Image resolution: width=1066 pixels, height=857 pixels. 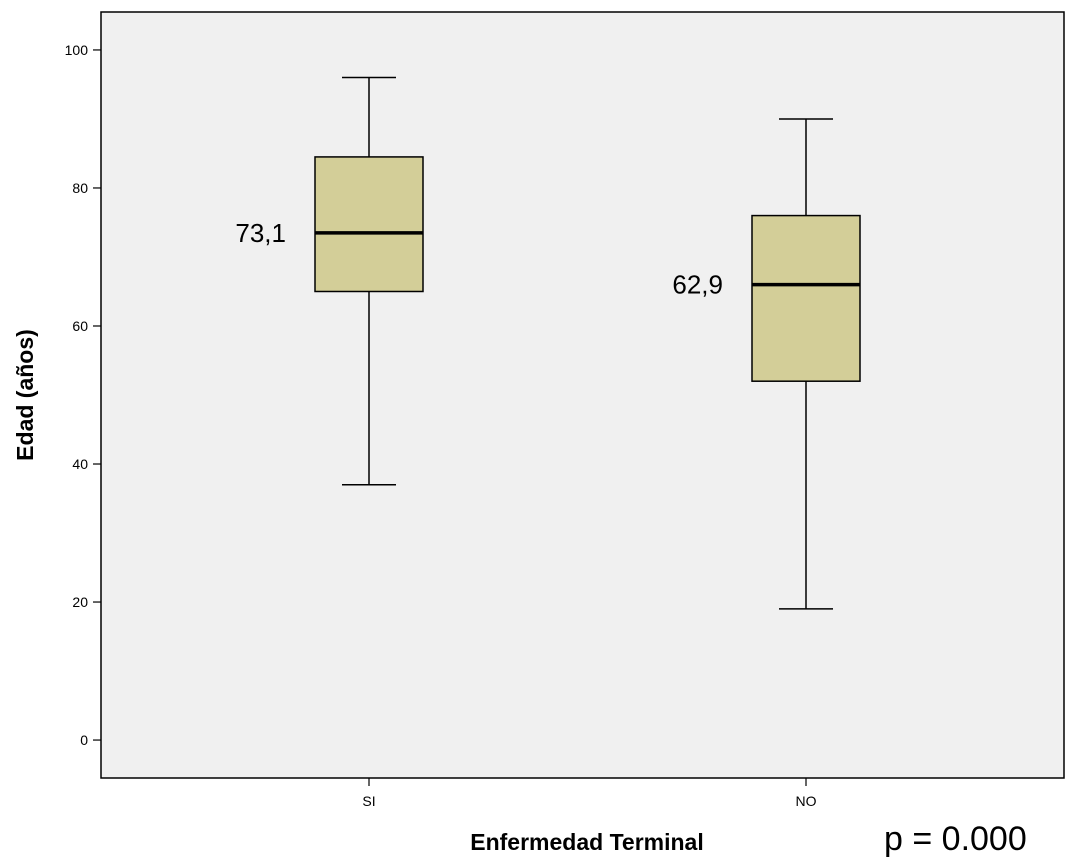 What do you see at coordinates (586, 842) in the screenshot?
I see `x-axis-title: Enfermedad Terminal` at bounding box center [586, 842].